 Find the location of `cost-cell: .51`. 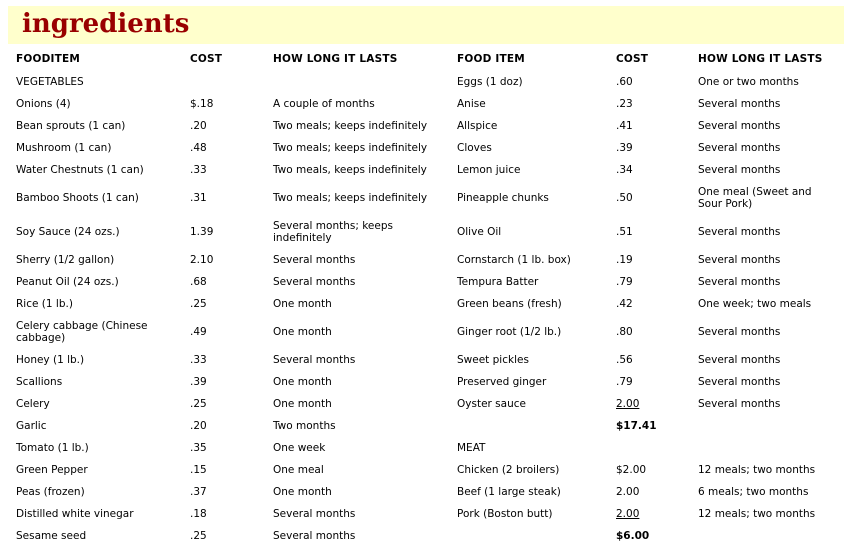

cost-cell: .51 is located at coordinates (624, 232).